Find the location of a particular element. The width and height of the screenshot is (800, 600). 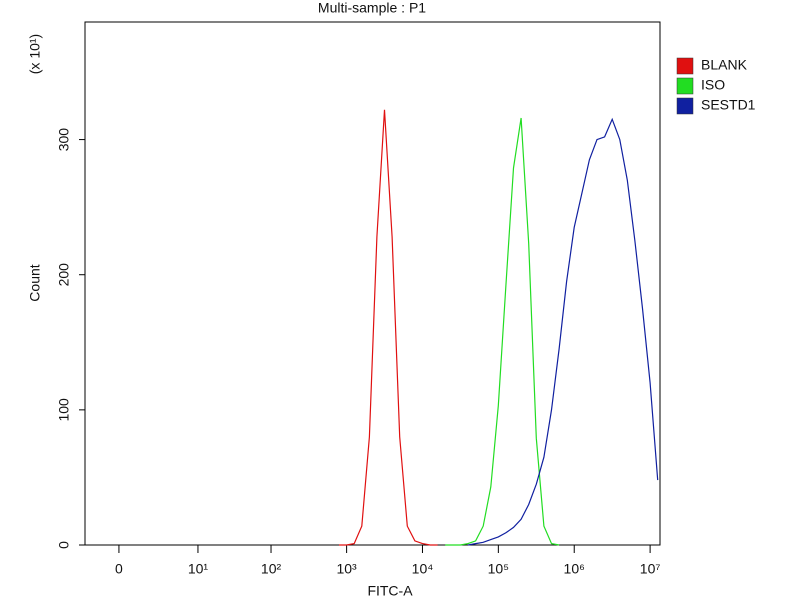

chart-title: Multi-sample : P1 is located at coordinates (372, 8).